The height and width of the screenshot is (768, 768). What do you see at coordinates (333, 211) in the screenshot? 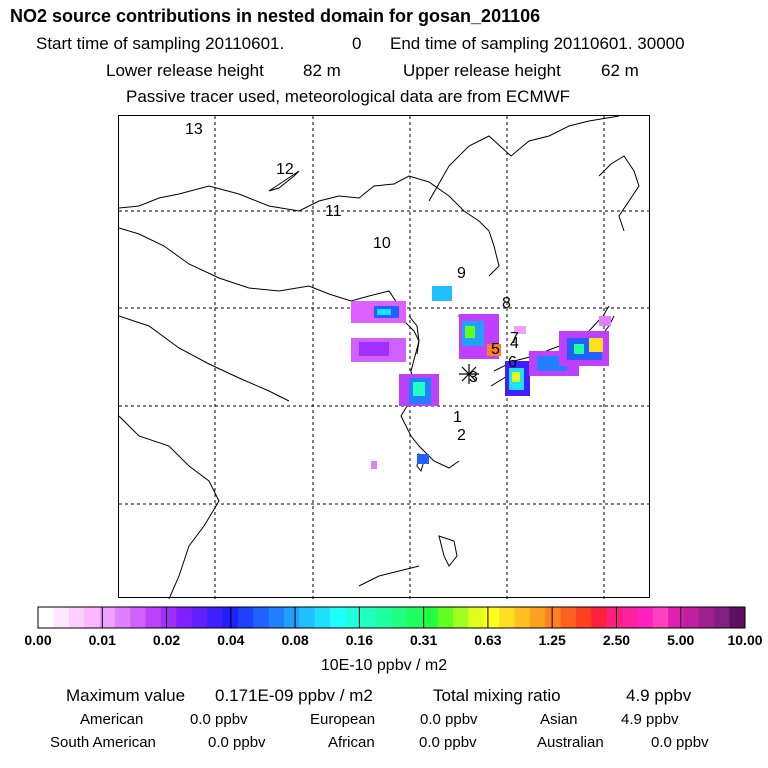
I see `traj-label: 11` at bounding box center [333, 211].